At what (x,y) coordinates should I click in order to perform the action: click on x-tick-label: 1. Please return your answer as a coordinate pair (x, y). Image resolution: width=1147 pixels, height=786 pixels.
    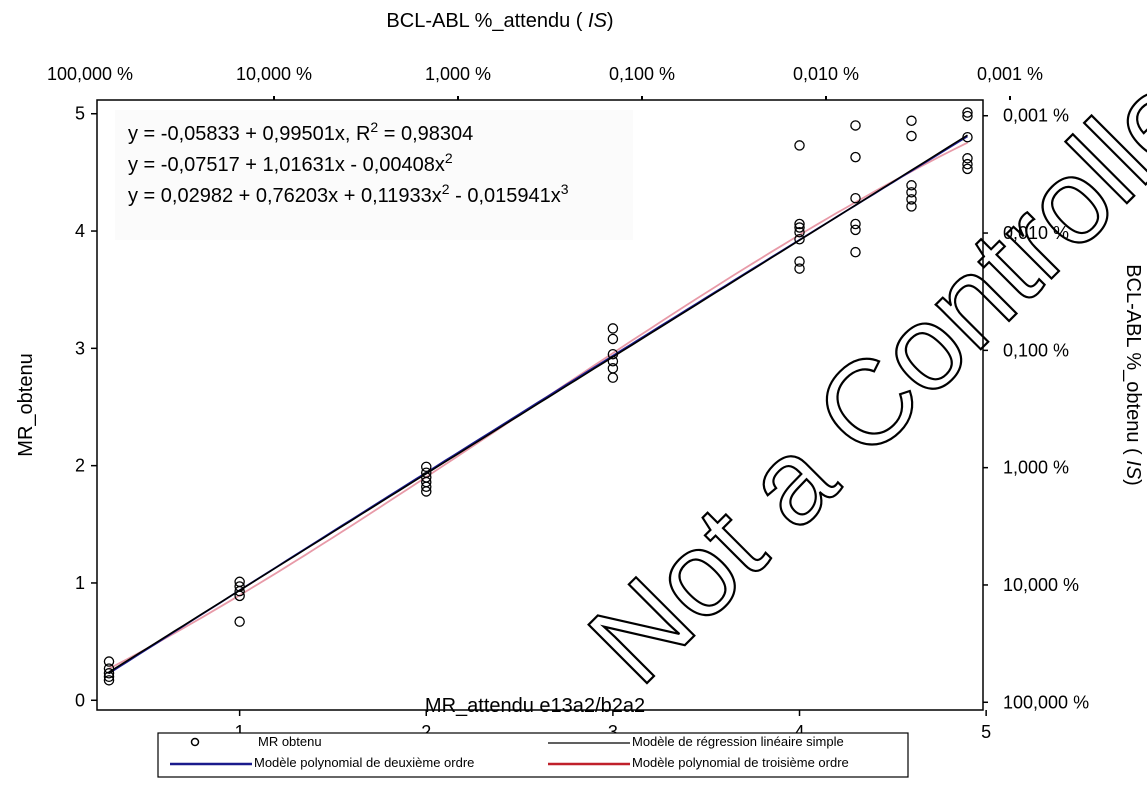
    Looking at the image, I should click on (240, 732).